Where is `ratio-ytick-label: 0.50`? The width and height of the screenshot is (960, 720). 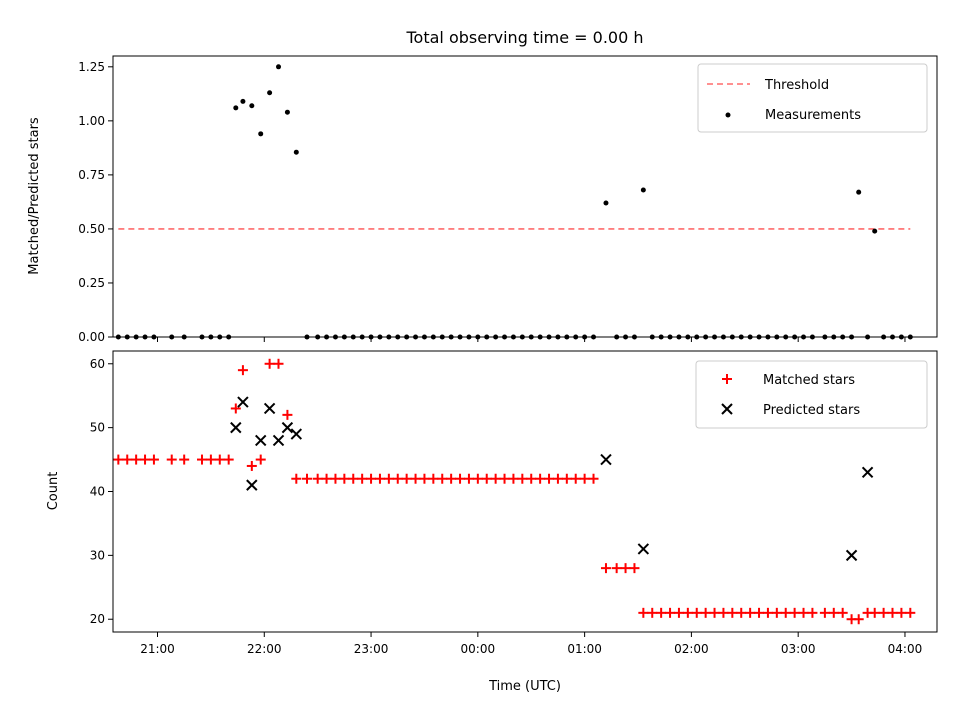
ratio-ytick-label: 0.50 is located at coordinates (91, 229).